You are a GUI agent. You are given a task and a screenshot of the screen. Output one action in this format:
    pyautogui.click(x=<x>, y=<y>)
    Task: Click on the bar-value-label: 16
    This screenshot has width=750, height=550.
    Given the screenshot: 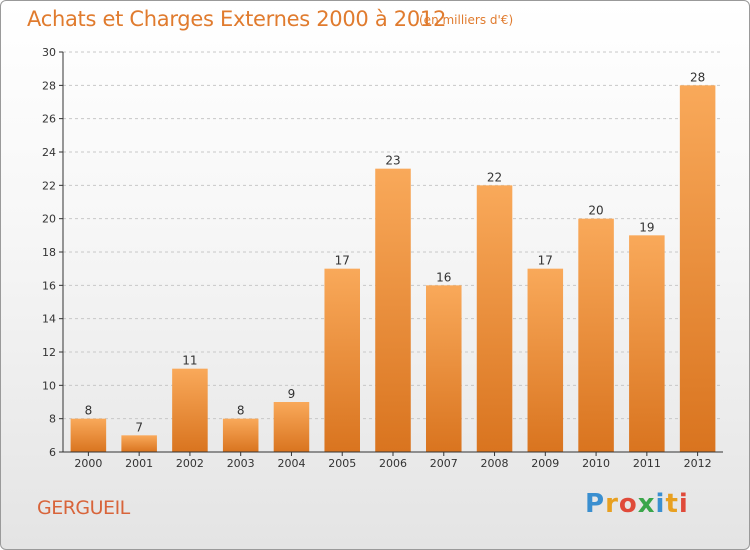 What is the action you would take?
    pyautogui.click(x=443, y=277)
    